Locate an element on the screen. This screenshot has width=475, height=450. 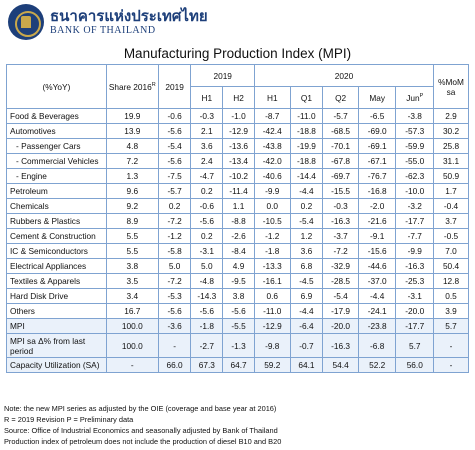
table-cell: -5.8 is located at coordinates (174, 251).